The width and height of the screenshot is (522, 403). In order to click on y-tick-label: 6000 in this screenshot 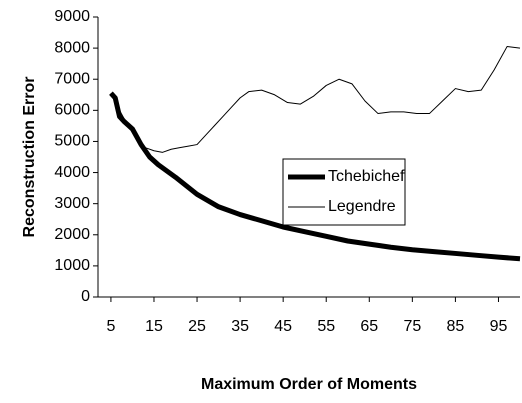, I will do `click(72, 110)`.